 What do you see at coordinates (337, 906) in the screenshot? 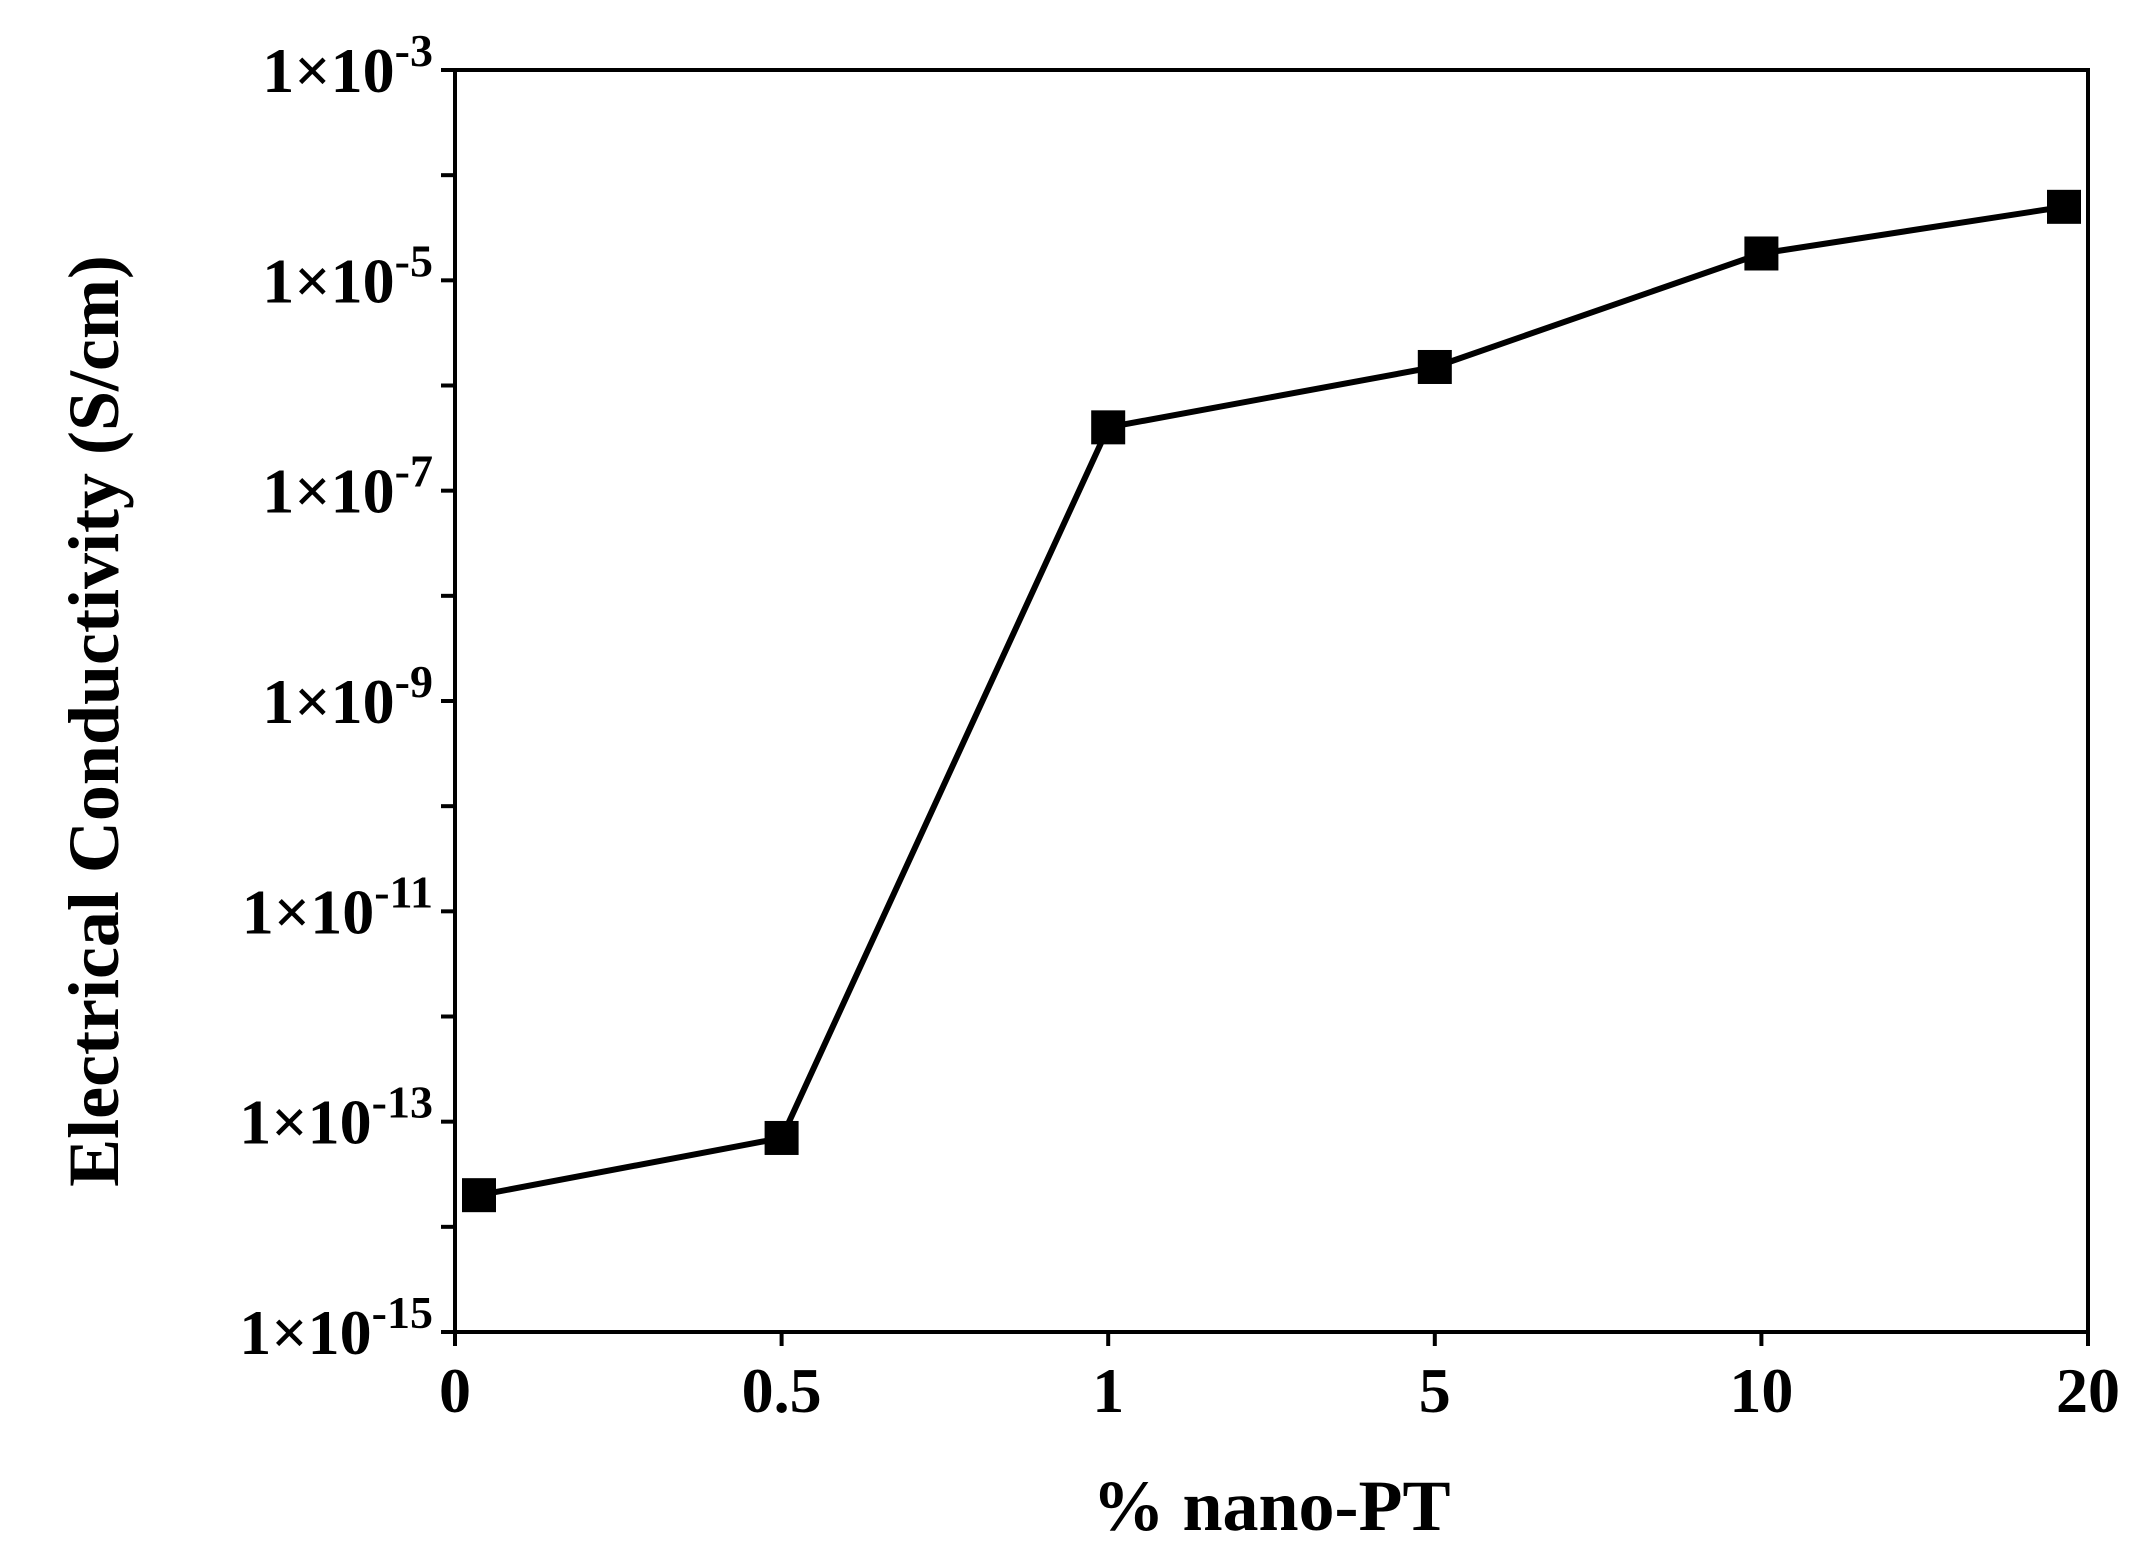
I see `y-tick-label: 1×10⁻¹¹` at bounding box center [337, 906].